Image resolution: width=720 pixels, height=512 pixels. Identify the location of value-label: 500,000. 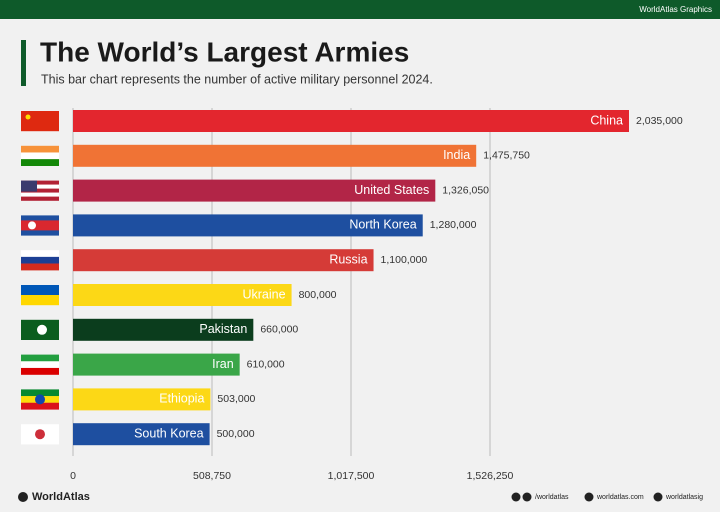
(236, 434).